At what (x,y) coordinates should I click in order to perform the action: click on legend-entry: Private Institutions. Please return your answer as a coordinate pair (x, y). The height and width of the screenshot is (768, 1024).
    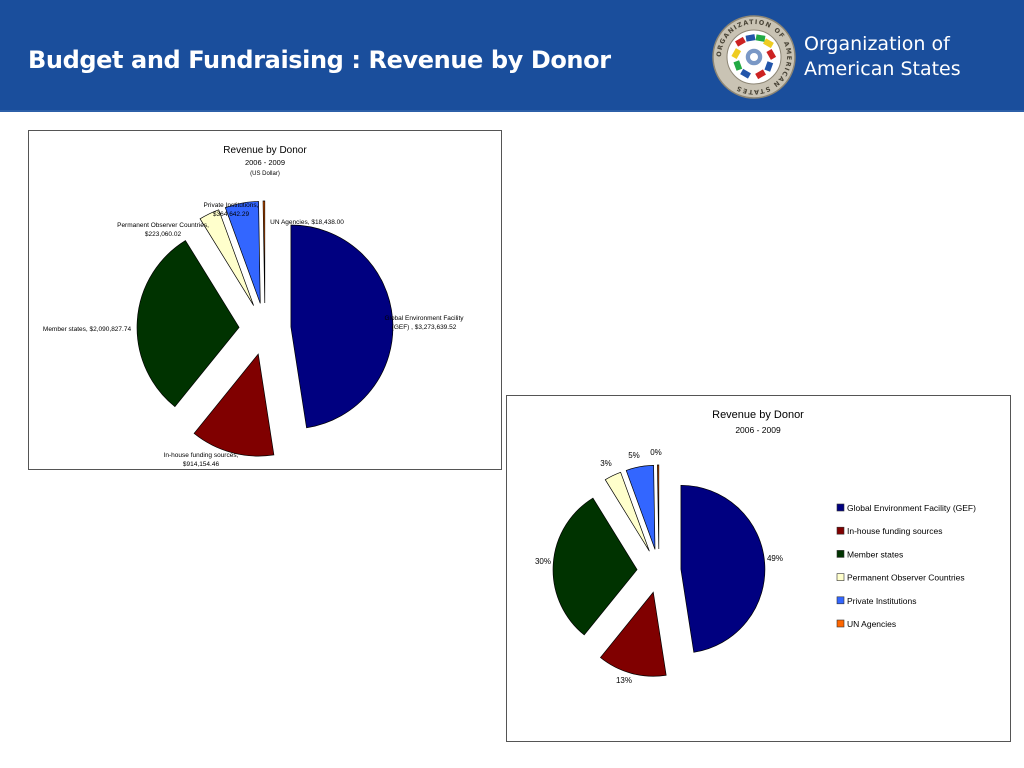
    Looking at the image, I should click on (881, 601).